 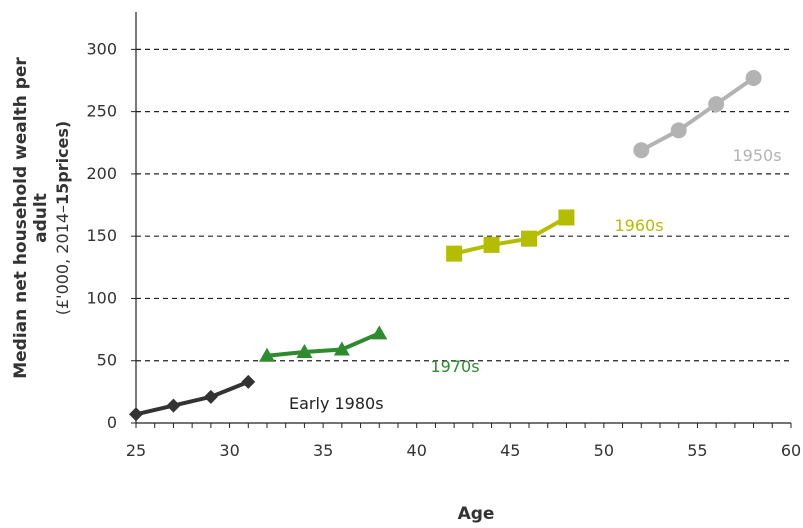 What do you see at coordinates (791, 450) in the screenshot?
I see `x-tick-label: 60` at bounding box center [791, 450].